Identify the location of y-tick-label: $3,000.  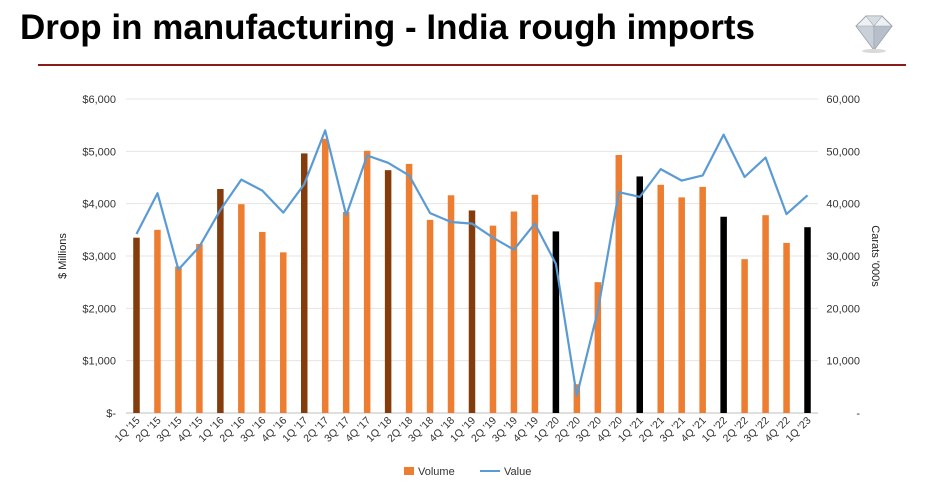
(99, 257).